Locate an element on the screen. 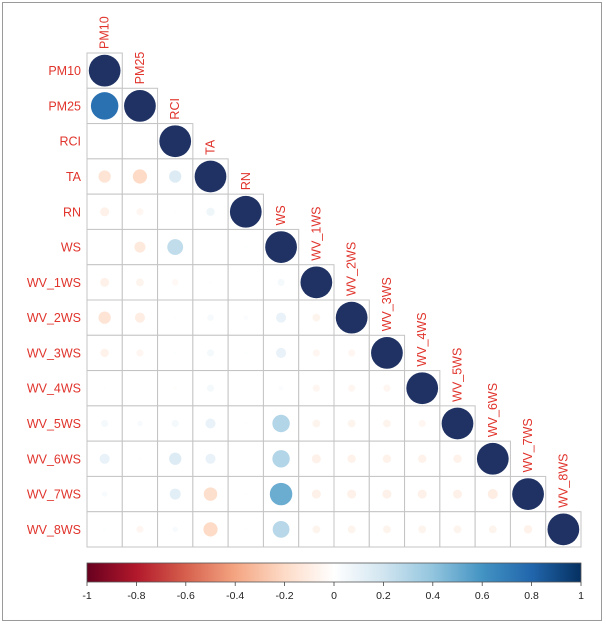 The height and width of the screenshot is (625, 606). row-label: WV_3WS is located at coordinates (54, 353).